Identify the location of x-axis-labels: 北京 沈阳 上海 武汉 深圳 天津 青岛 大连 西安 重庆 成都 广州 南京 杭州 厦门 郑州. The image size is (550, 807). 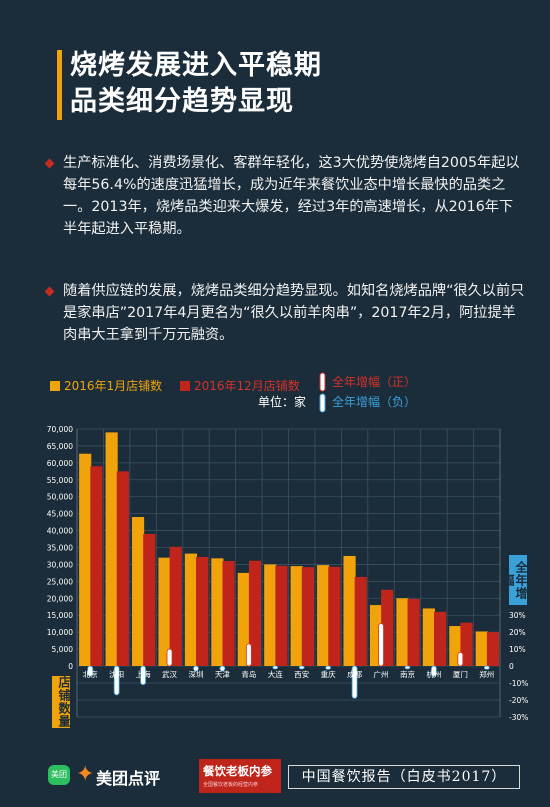
(289, 674).